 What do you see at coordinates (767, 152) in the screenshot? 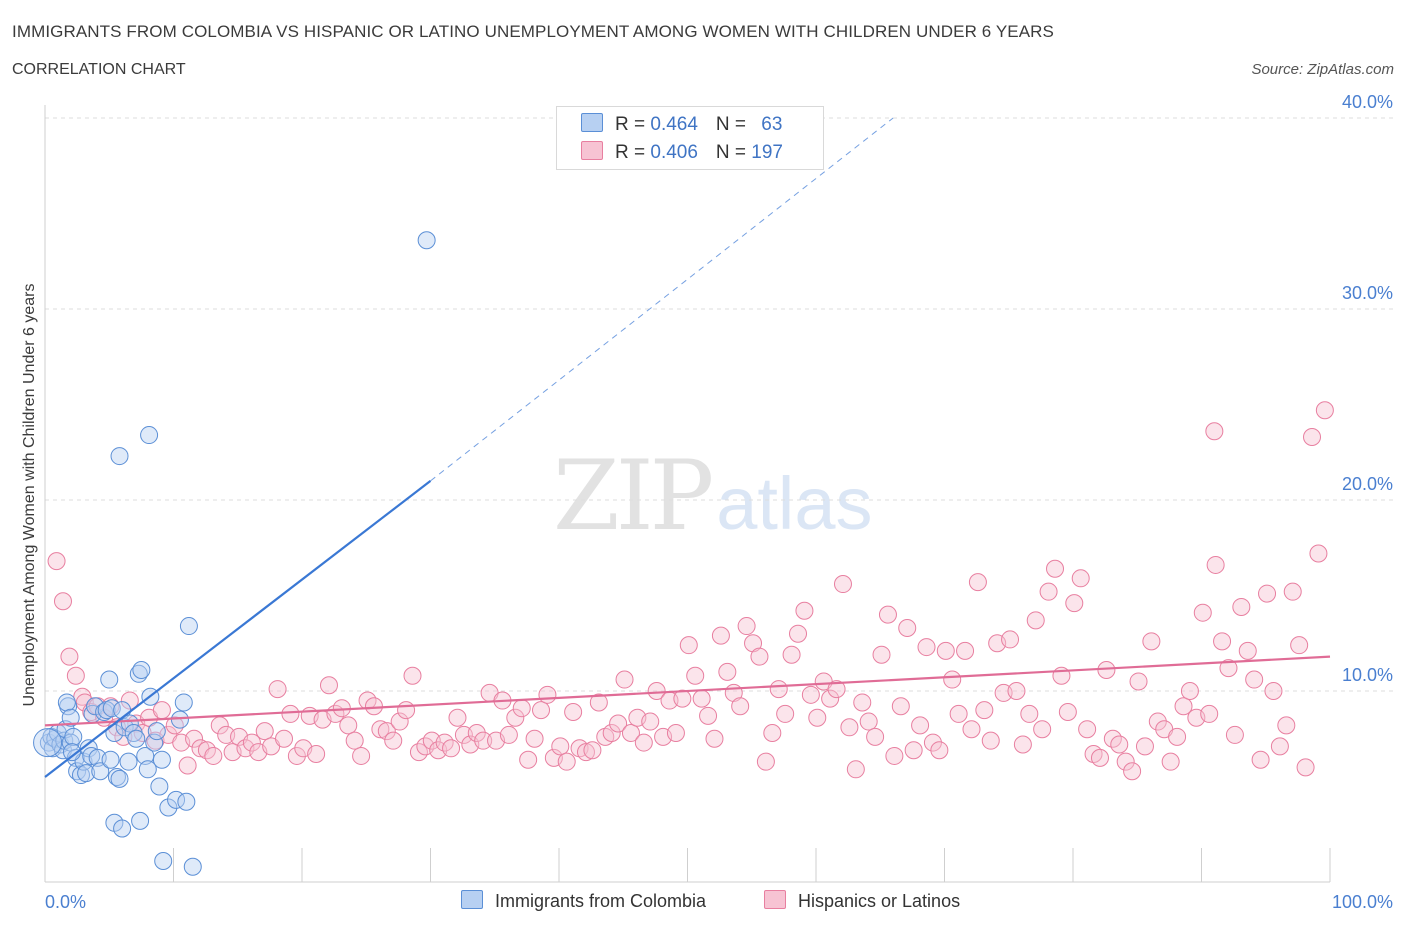
I see `legend-n-value: 197` at bounding box center [767, 152].